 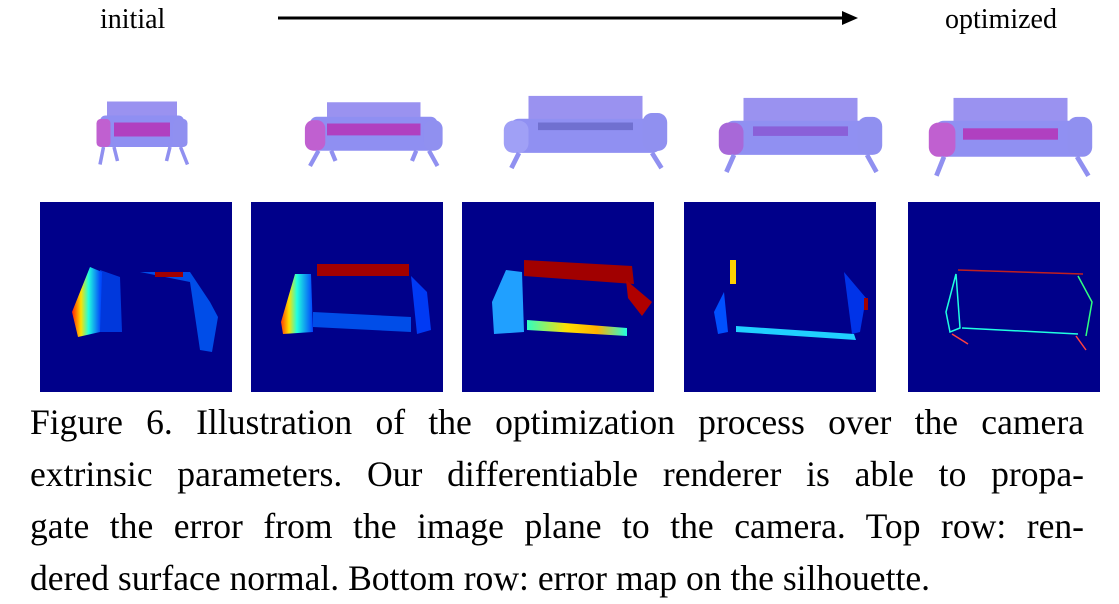 What do you see at coordinates (568, 18) in the screenshot?
I see `progress-arrow` at bounding box center [568, 18].